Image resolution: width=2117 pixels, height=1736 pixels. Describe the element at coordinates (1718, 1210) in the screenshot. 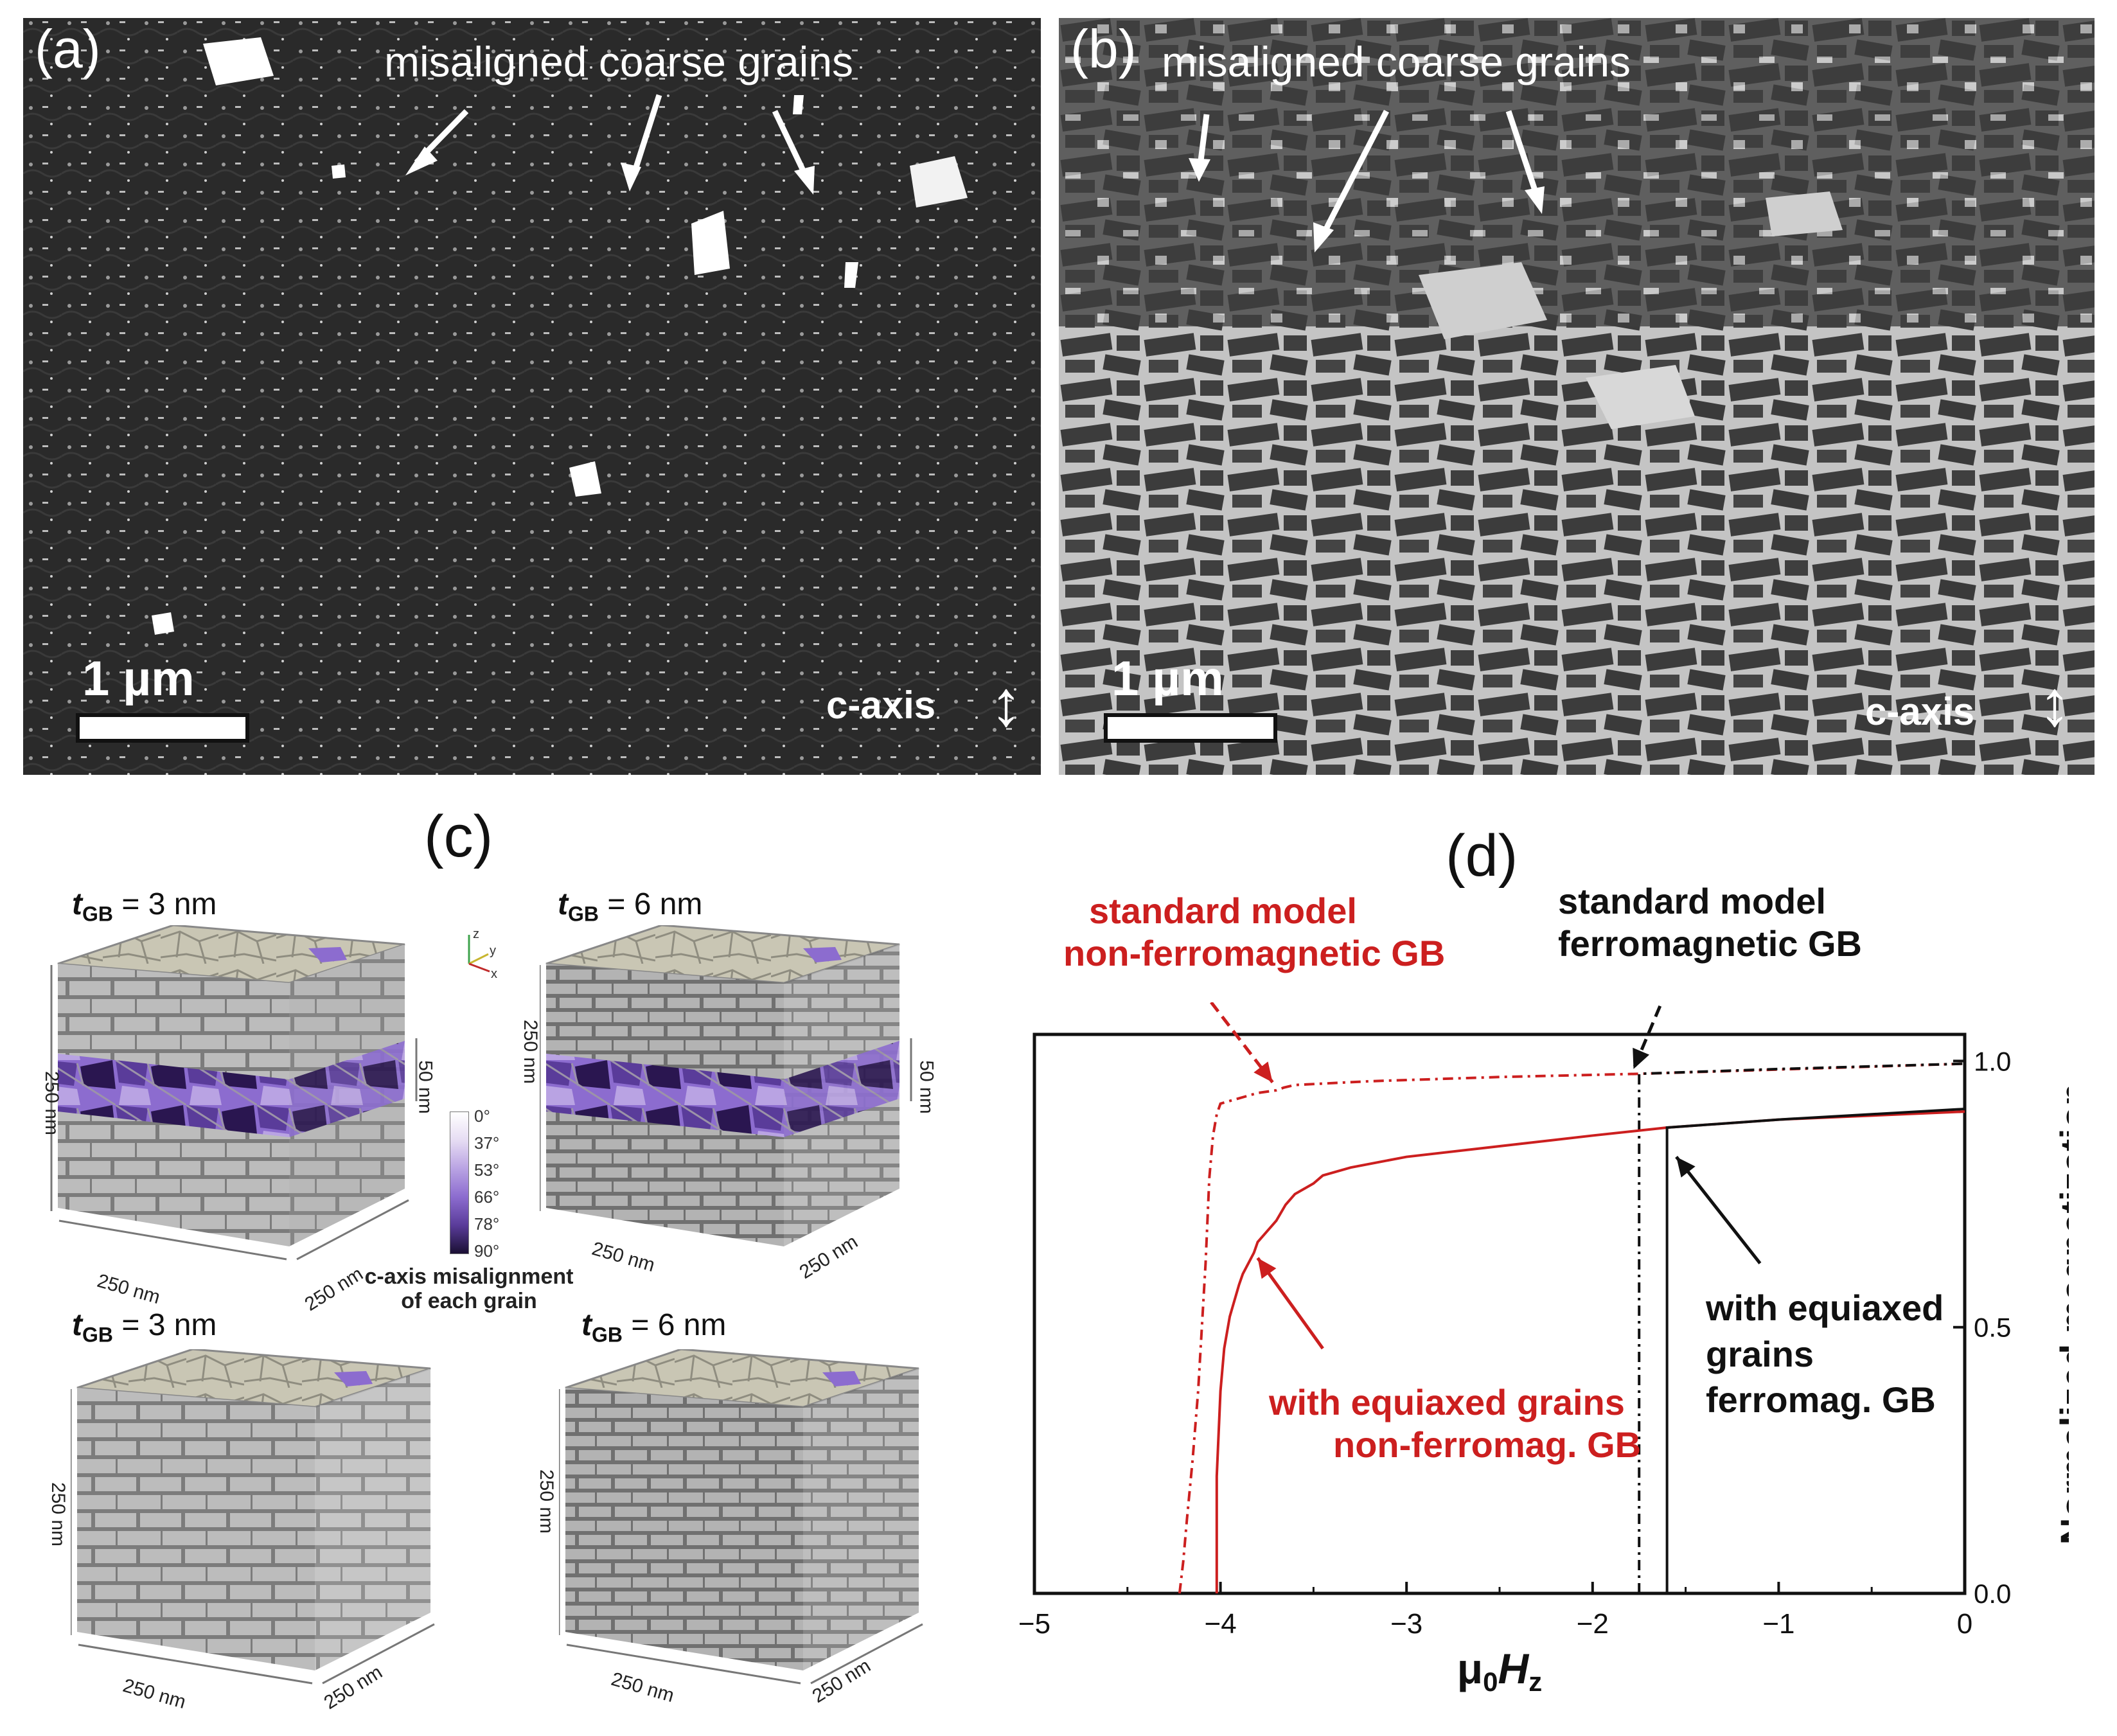

I see `arrow-black-bottom` at that location.